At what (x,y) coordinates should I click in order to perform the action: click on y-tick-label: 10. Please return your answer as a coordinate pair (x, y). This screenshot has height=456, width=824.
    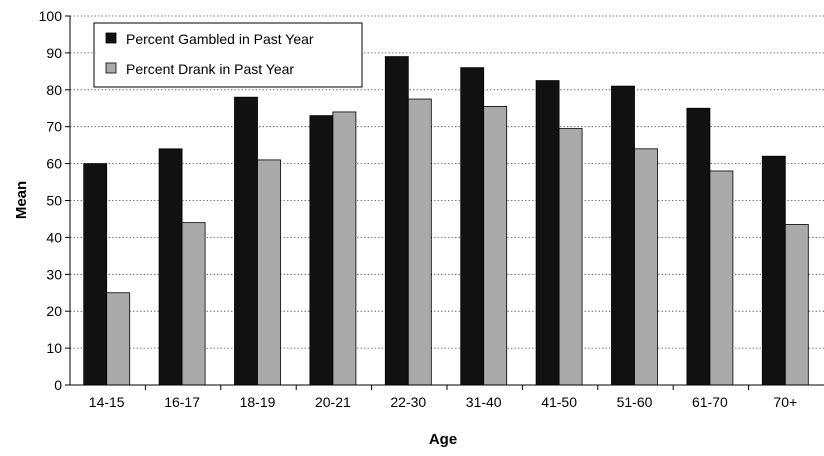
    Looking at the image, I should click on (54, 348).